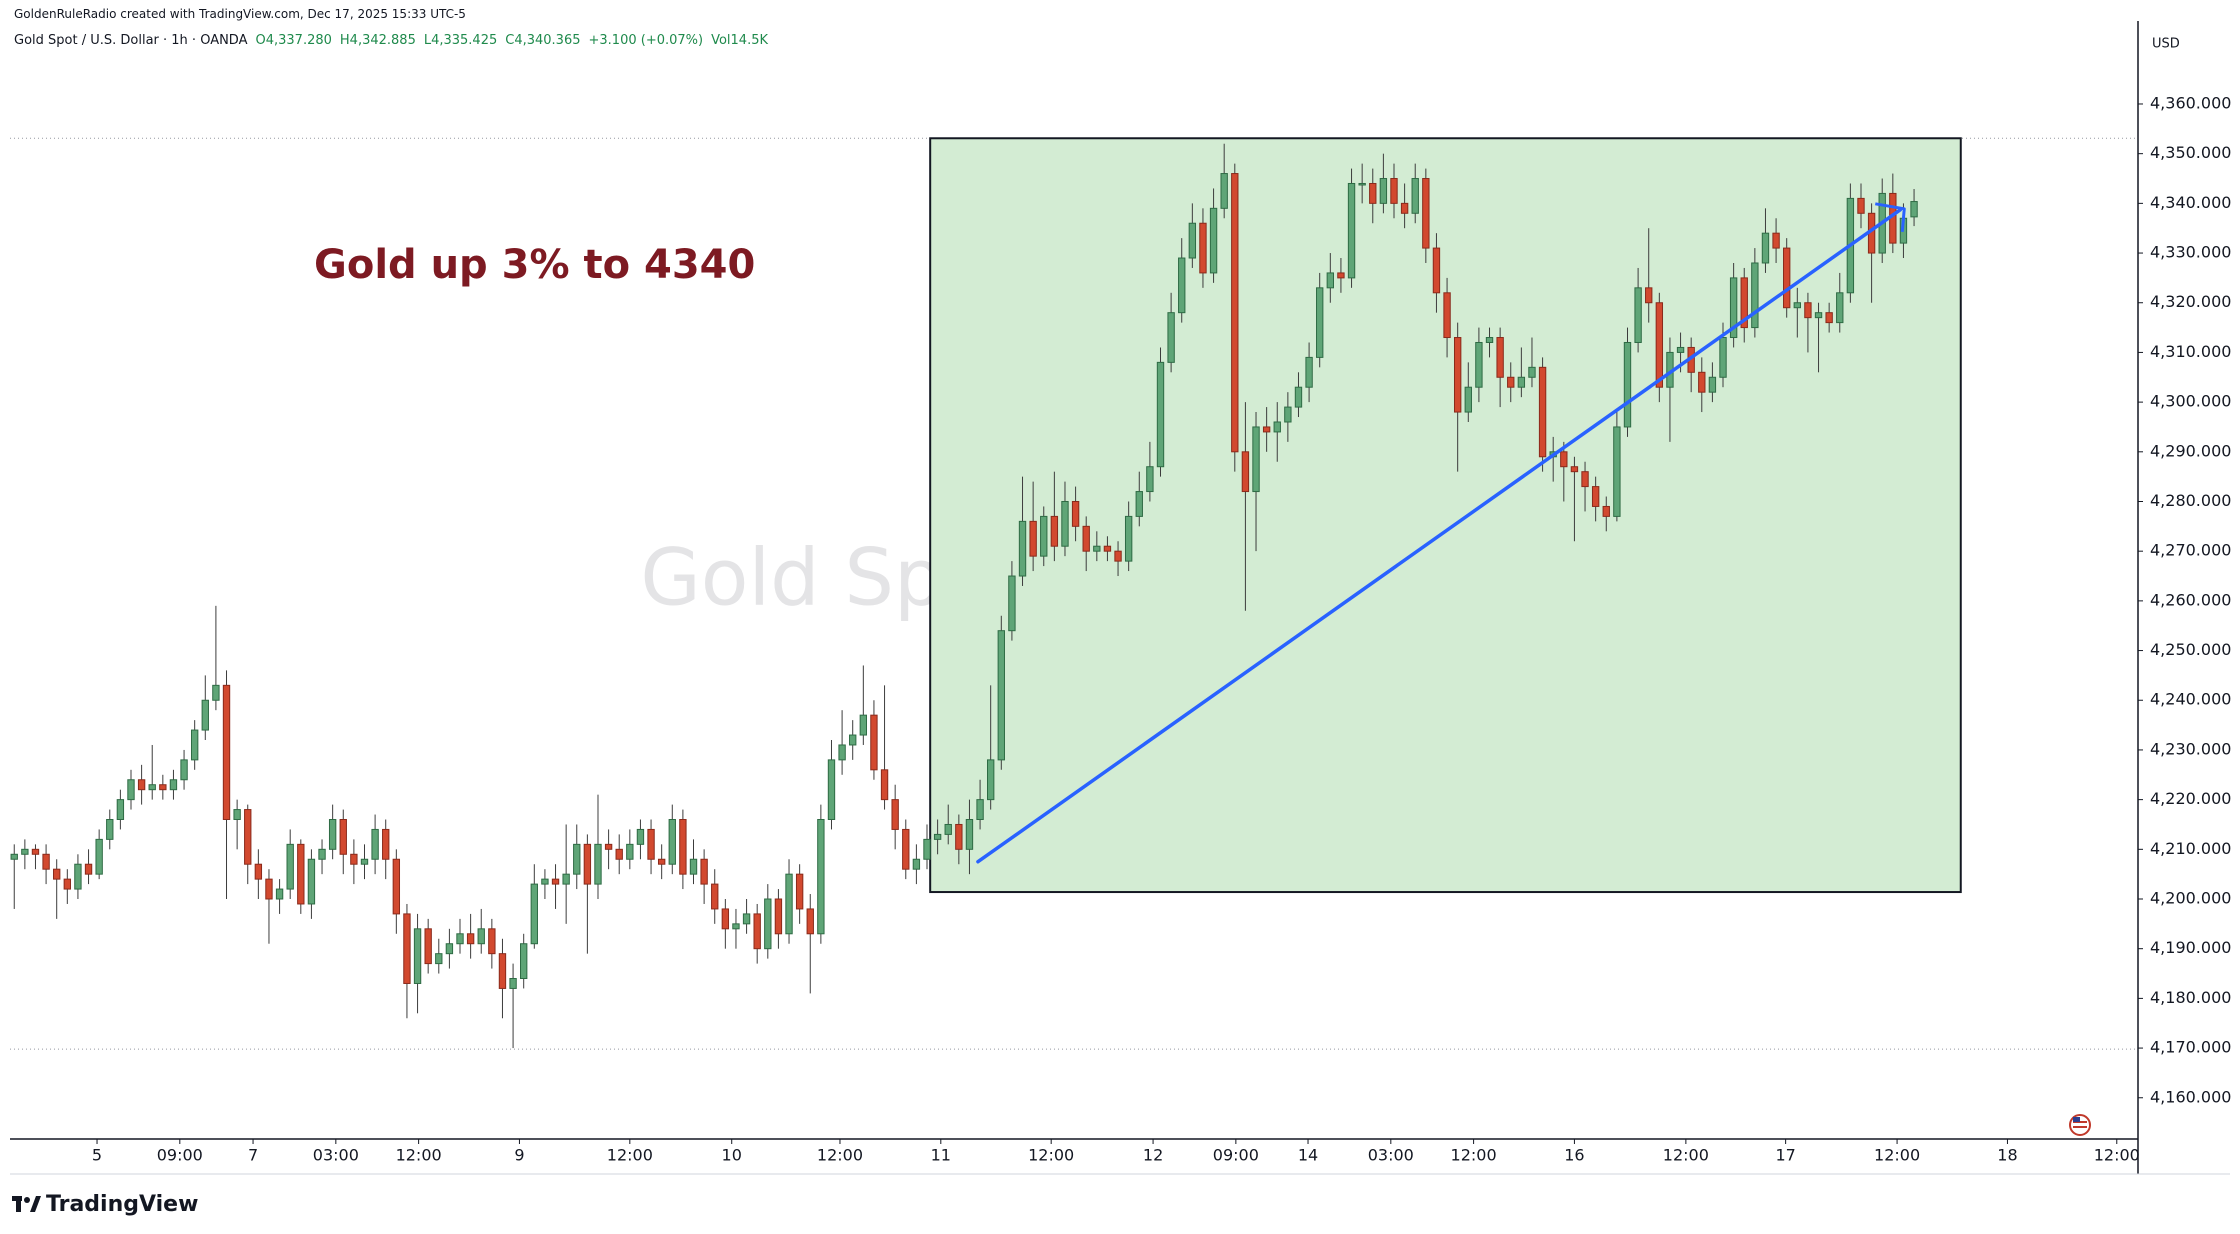  What do you see at coordinates (2190, 252) in the screenshot?
I see `y-tick-label: 4,330.000` at bounding box center [2190, 252].